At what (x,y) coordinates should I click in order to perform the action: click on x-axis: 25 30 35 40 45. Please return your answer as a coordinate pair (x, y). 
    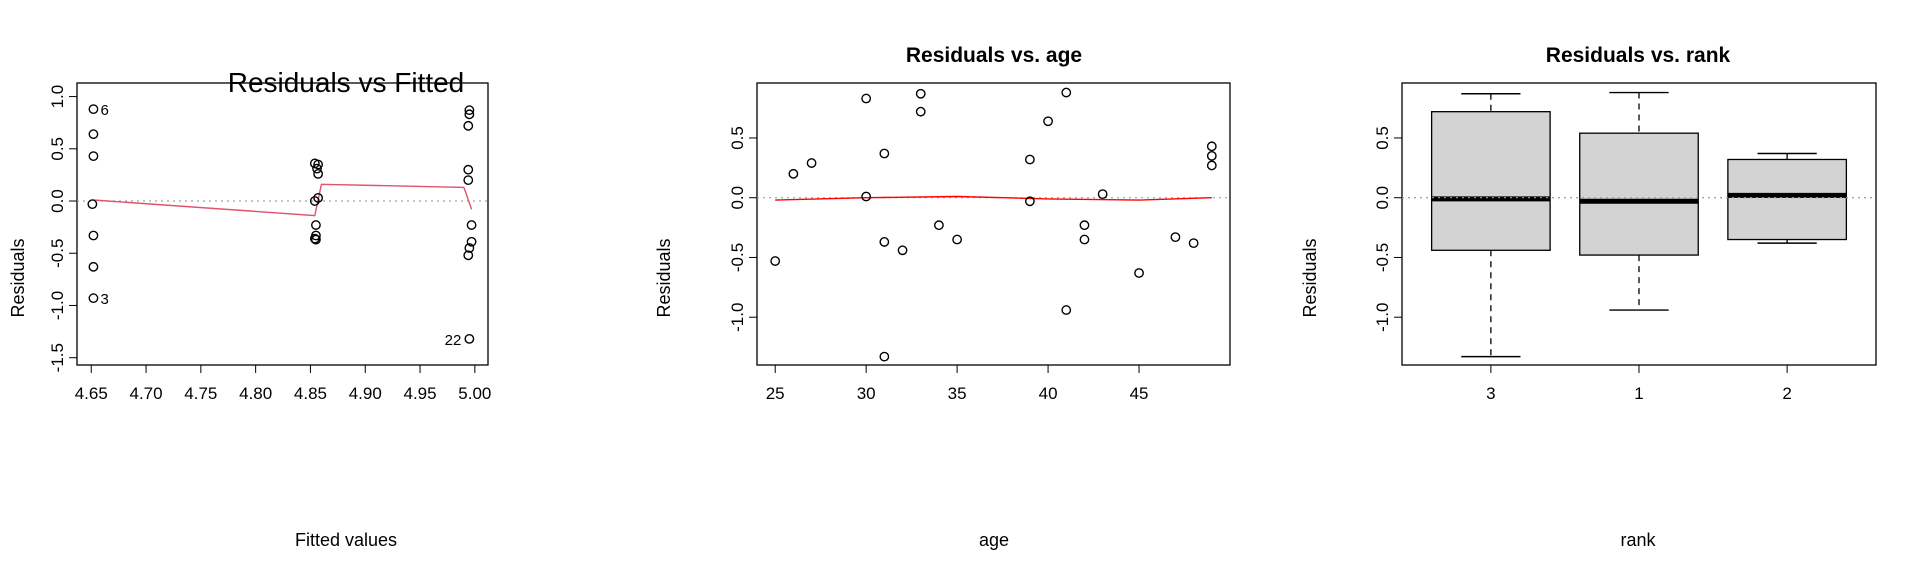
    Looking at the image, I should click on (957, 383).